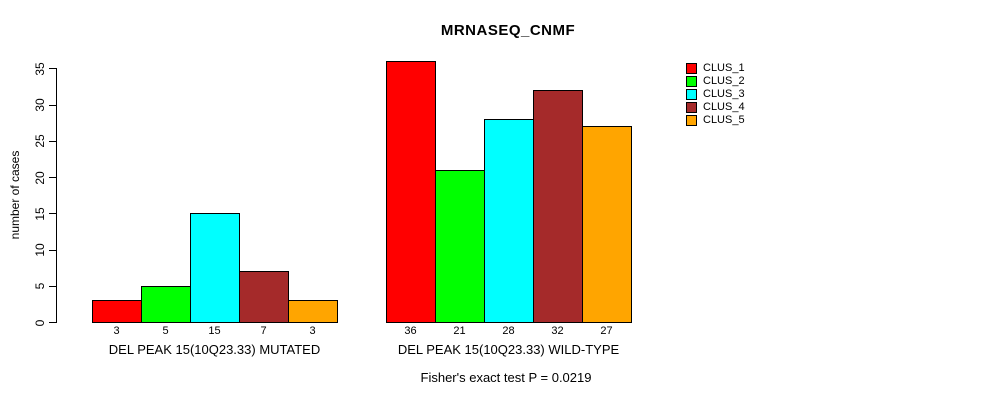 This screenshot has height=400, width=990. What do you see at coordinates (40, 141) in the screenshot?
I see `y-tick-label: 25` at bounding box center [40, 141].